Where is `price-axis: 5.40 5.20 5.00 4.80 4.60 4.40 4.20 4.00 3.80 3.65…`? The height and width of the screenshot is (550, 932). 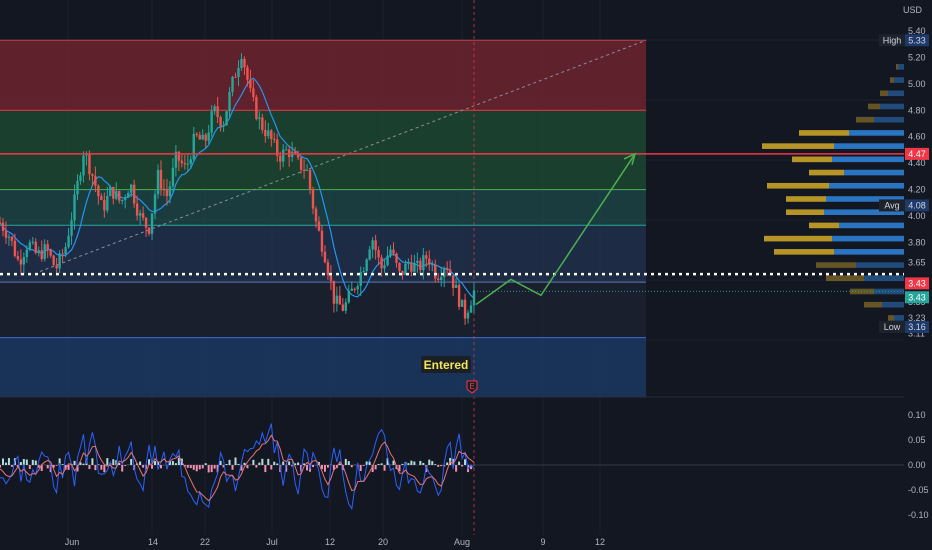 price-axis: 5.40 5.20 5.00 4.80 4.60 4.40 4.20 4.00 3.80 3.65… is located at coordinates (904, 182).